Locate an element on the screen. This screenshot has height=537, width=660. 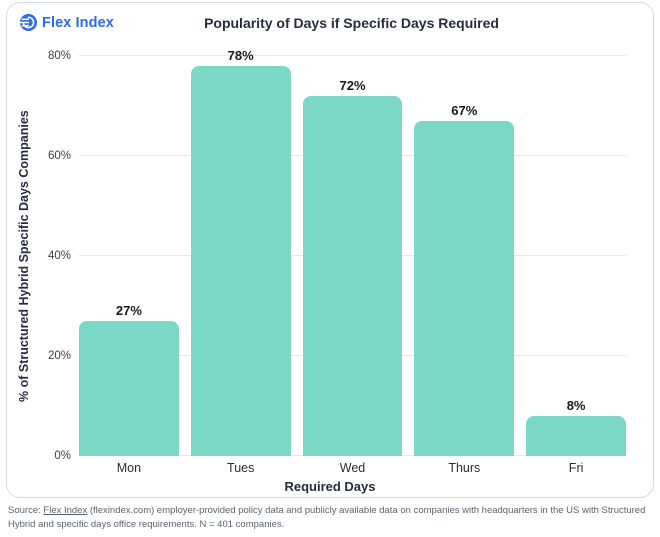
bar-value-label: 72% is located at coordinates (352, 85).